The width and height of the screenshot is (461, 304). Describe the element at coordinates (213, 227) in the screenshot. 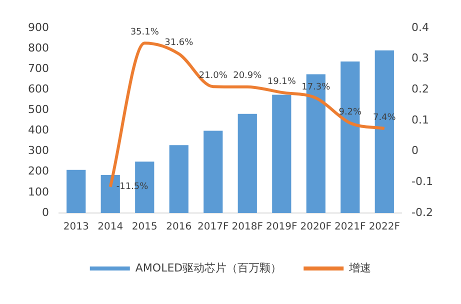

I see `x-tick-label: 2017F` at that location.